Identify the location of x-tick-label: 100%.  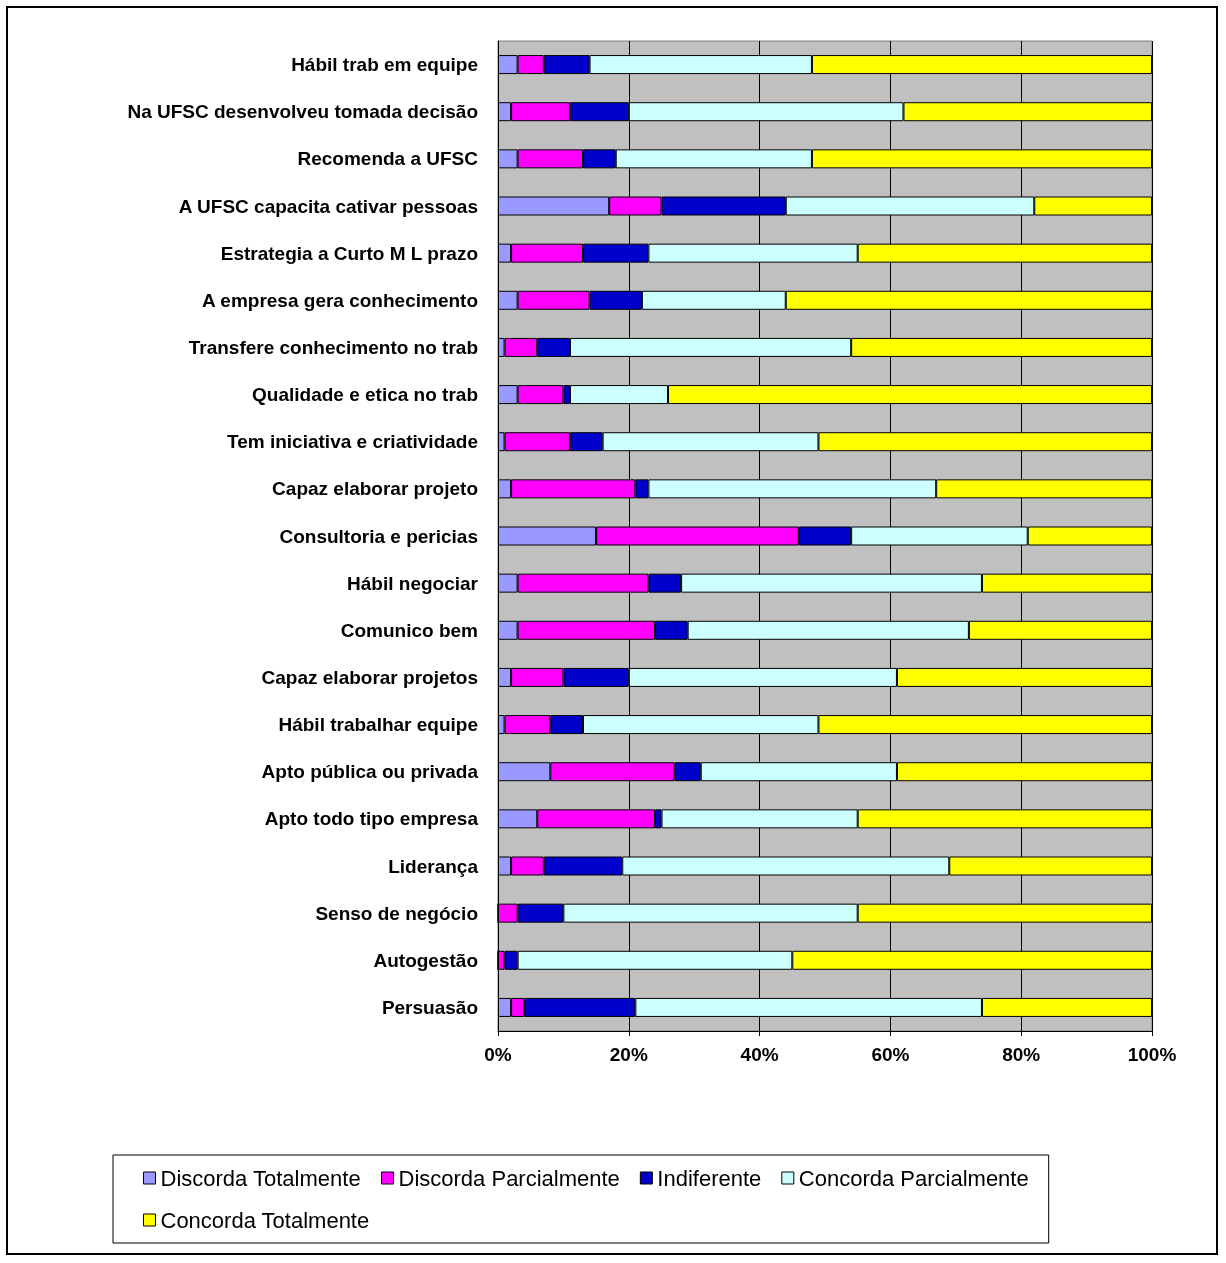
(1152, 1054).